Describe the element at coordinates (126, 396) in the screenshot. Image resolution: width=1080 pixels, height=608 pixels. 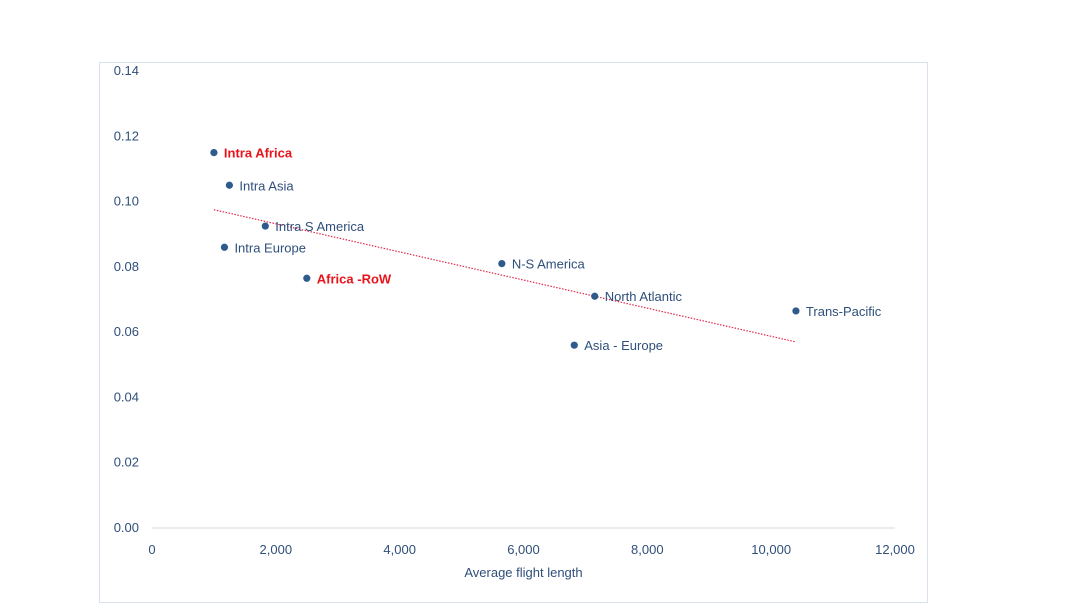
I see `y-tick-label: 0.04` at that location.